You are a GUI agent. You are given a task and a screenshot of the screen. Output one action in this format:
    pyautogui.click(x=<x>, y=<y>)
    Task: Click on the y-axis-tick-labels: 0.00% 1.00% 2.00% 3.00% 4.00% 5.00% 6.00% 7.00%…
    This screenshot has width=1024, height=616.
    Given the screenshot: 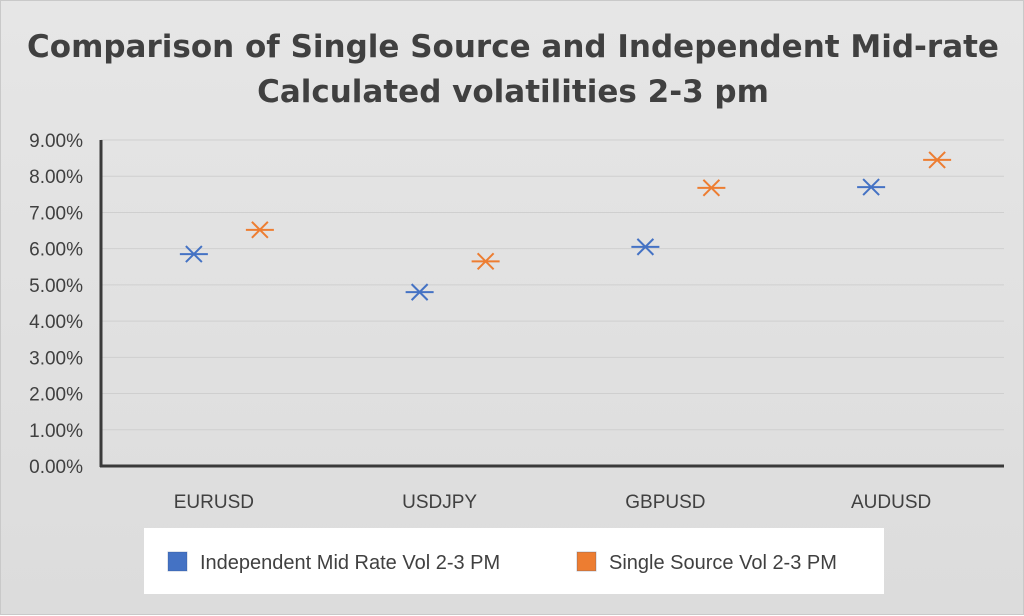 What is the action you would take?
    pyautogui.click(x=56, y=304)
    